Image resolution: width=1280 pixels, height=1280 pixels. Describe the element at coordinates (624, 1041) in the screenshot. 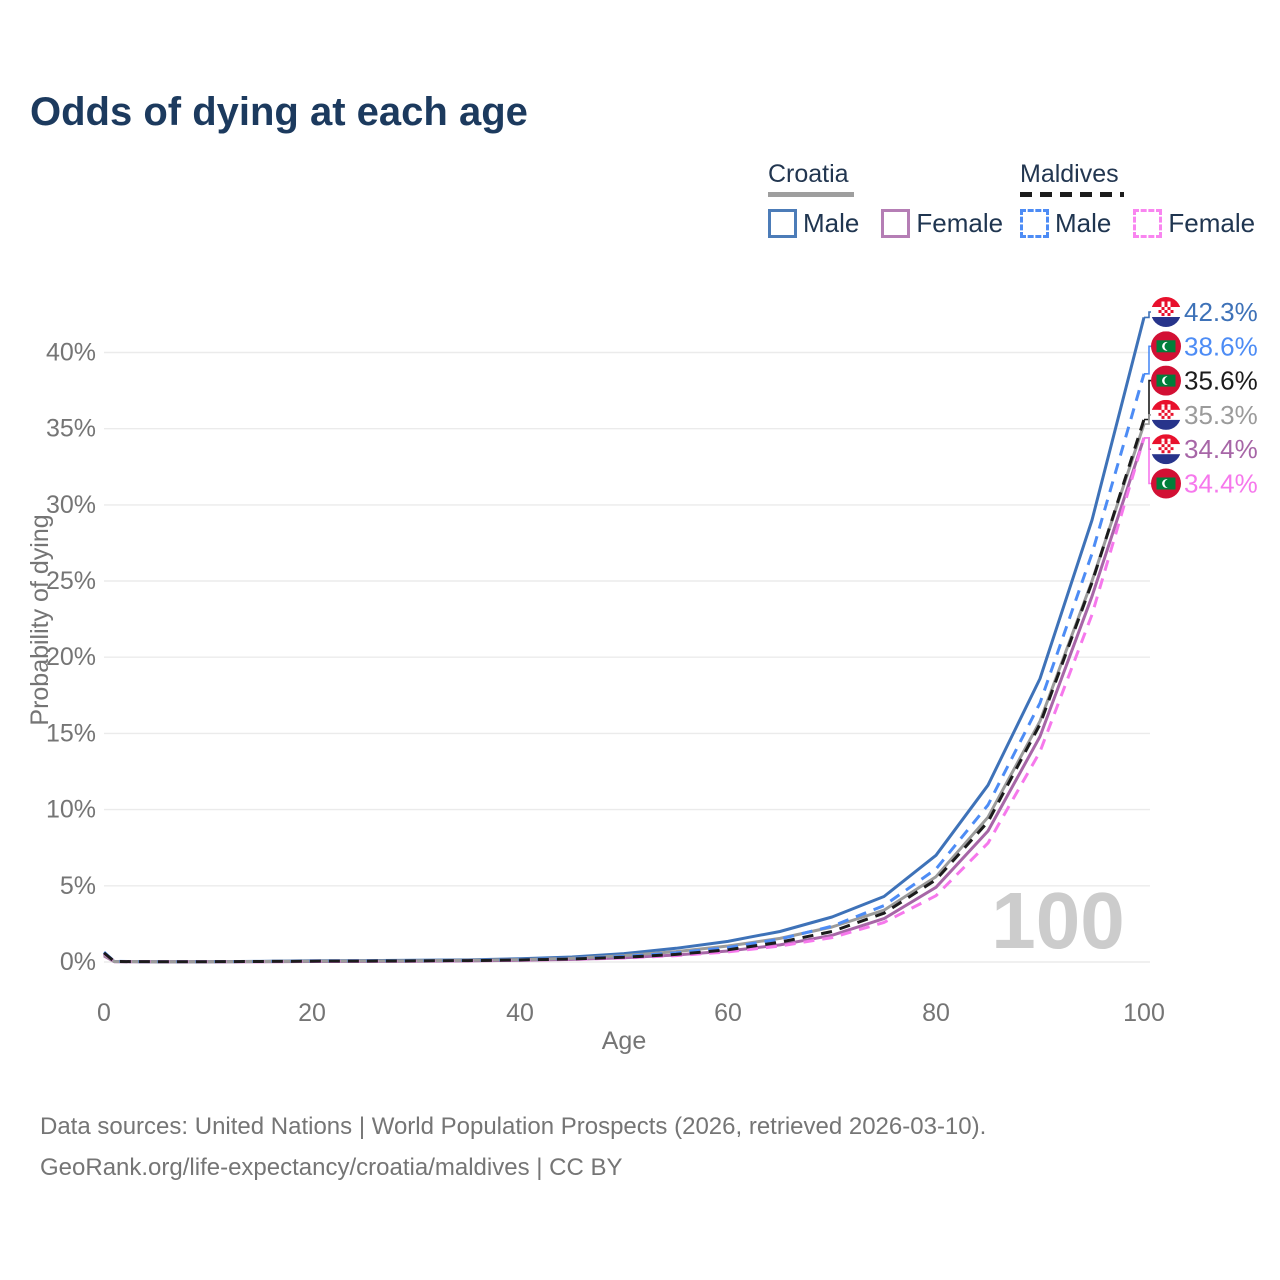

I see `x-axis-title: Age` at that location.